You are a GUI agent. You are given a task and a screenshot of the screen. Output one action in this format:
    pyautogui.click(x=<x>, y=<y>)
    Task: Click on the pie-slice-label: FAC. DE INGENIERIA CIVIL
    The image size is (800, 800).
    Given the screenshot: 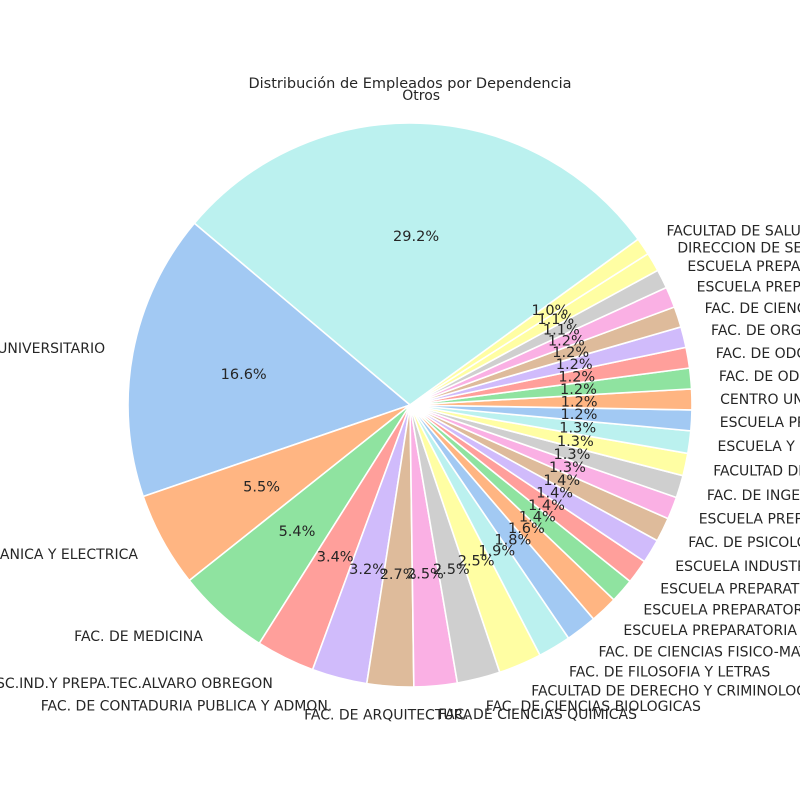 What is the action you would take?
    pyautogui.click(x=753, y=496)
    